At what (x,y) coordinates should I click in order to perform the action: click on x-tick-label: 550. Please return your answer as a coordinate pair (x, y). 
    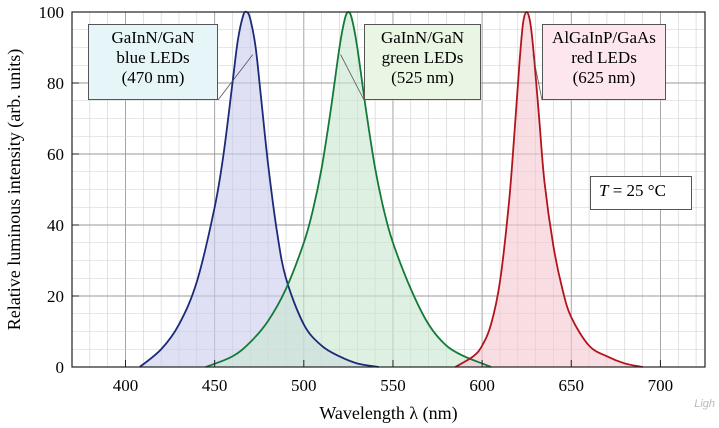
    Looking at the image, I should click on (393, 385).